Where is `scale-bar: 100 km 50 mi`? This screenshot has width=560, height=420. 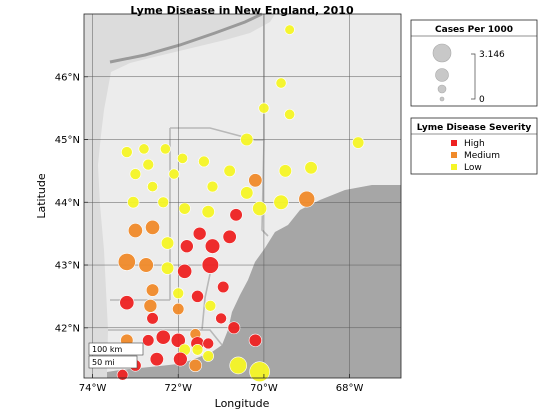 scale-bar: 100 km 50 mi is located at coordinates (116, 355).